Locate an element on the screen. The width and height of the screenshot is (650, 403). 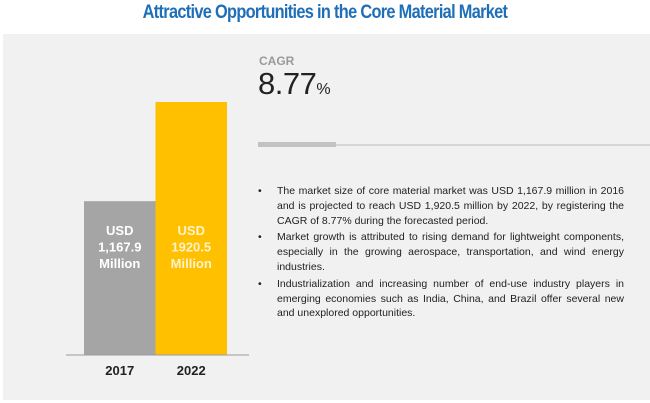
x-tick-label: 2017 is located at coordinates (119, 370).